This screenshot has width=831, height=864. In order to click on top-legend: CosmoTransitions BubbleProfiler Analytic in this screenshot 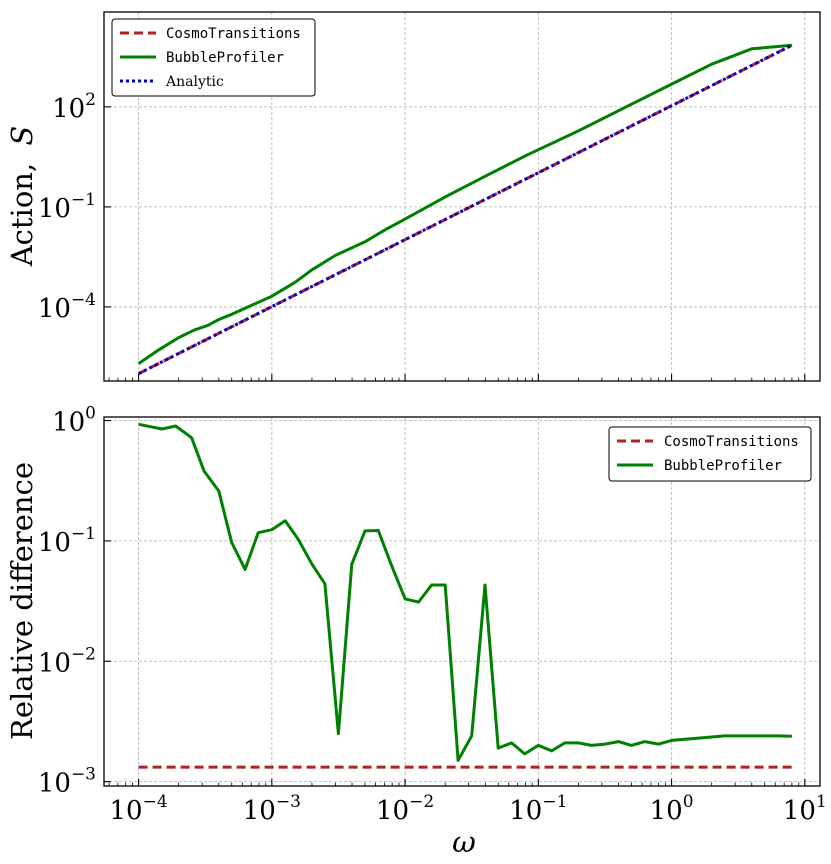, I will do `click(213, 57)`.